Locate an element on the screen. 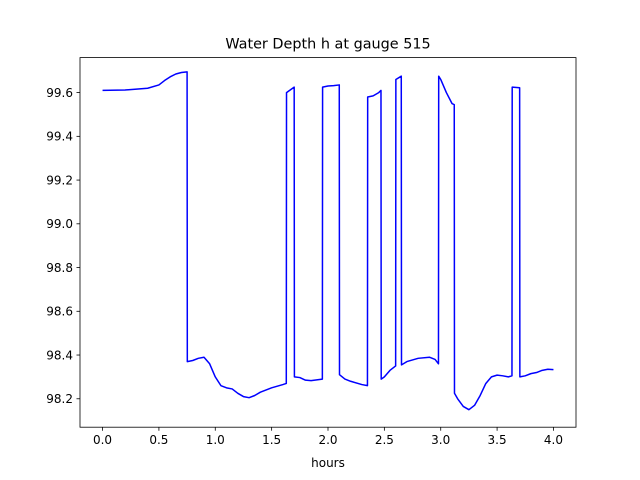  y-tick-label: 99.0 is located at coordinates (59, 224).